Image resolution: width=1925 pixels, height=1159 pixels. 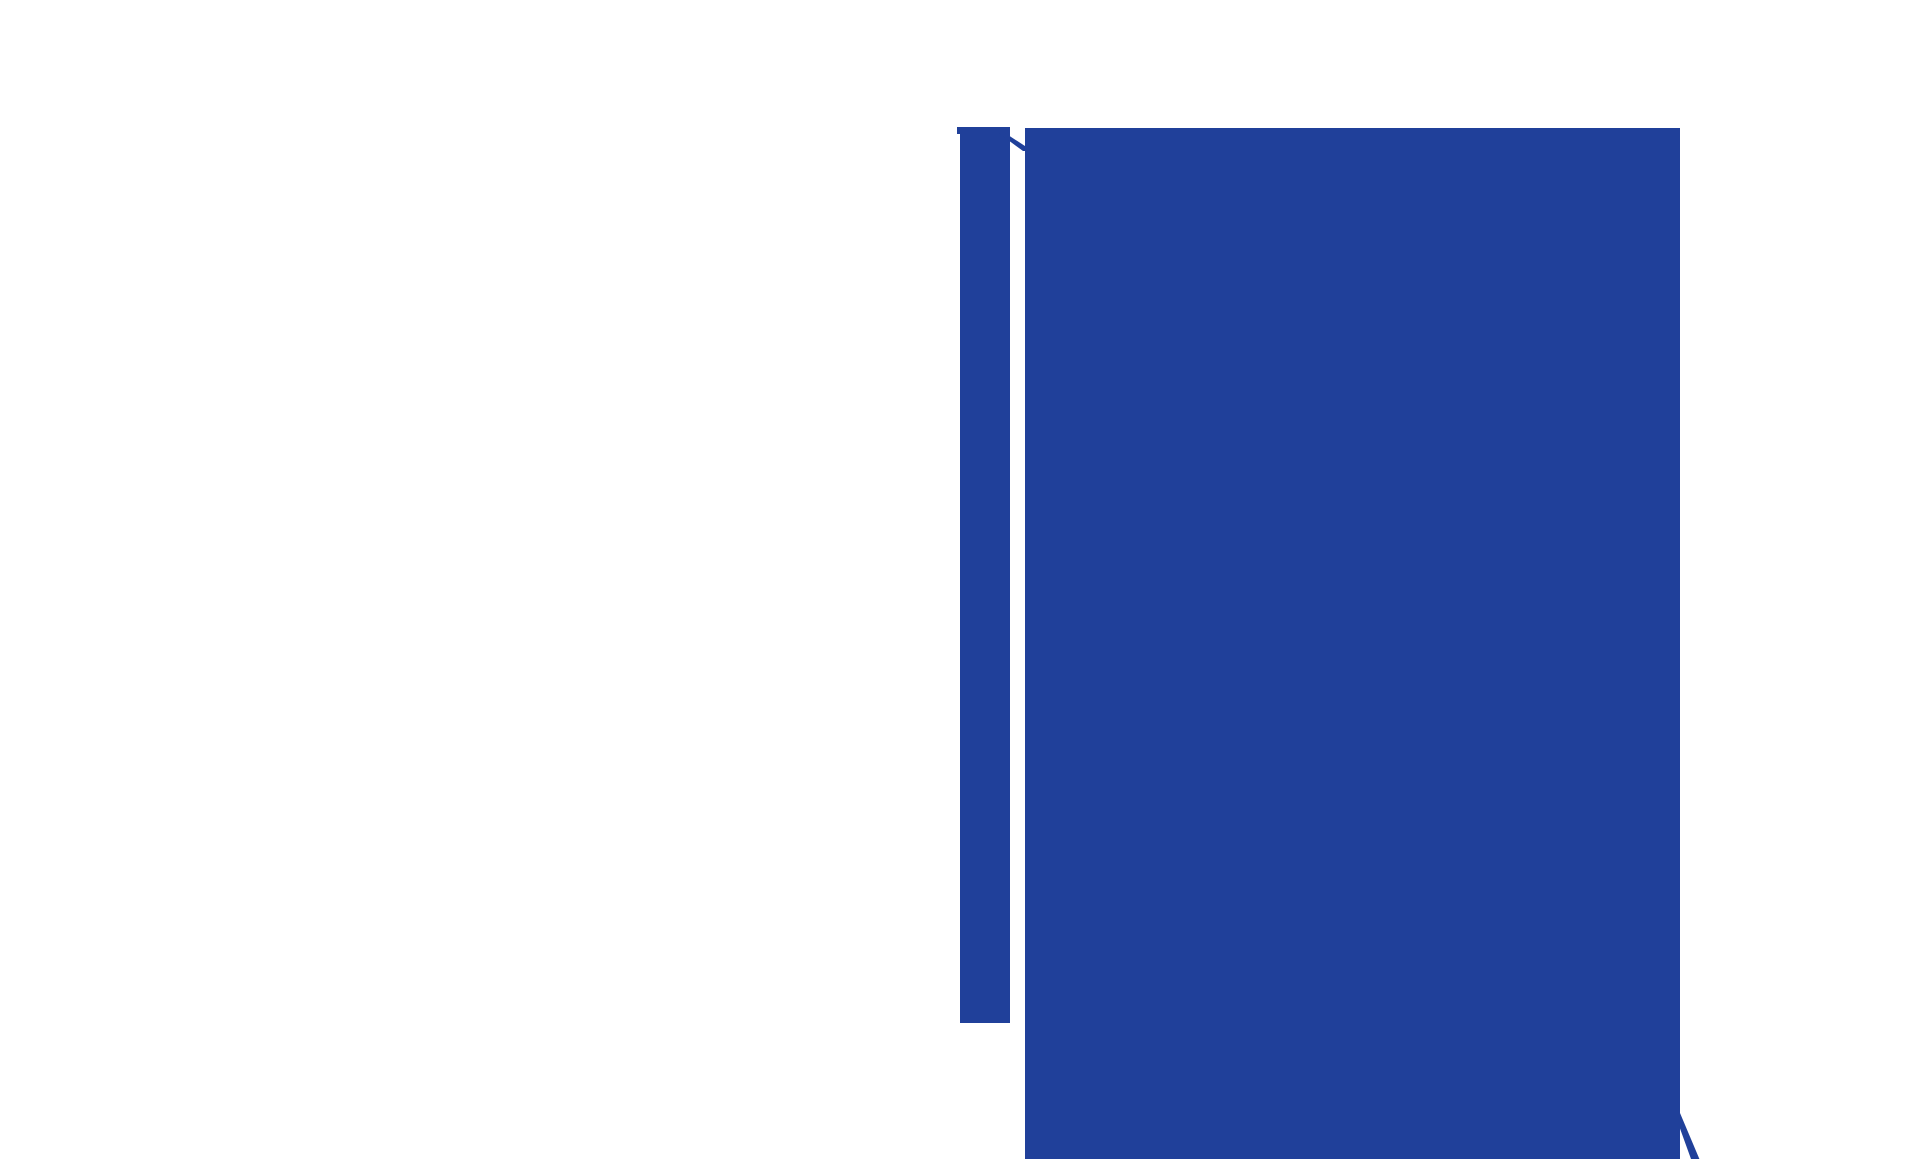 I want to click on top-left-serif-stroke, so click(x=983, y=130).